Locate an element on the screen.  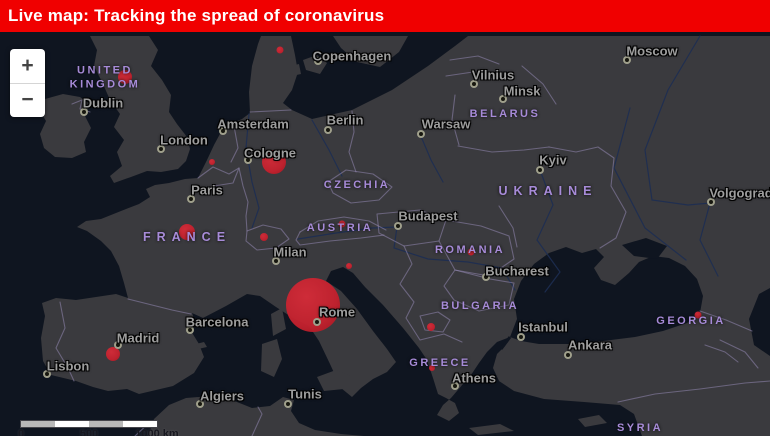
city-label: Dublin is located at coordinates (103, 103).